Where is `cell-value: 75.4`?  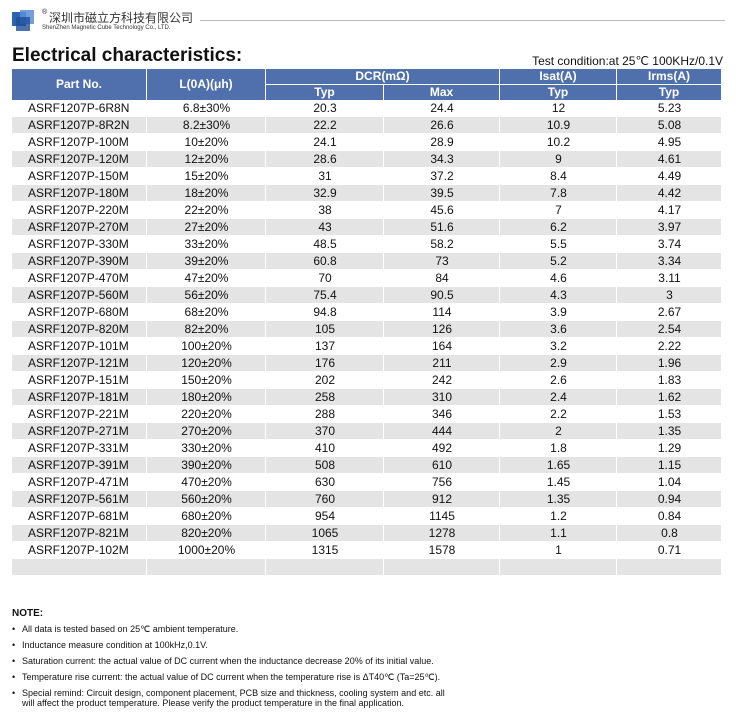
cell-value: 75.4 is located at coordinates (325, 295).